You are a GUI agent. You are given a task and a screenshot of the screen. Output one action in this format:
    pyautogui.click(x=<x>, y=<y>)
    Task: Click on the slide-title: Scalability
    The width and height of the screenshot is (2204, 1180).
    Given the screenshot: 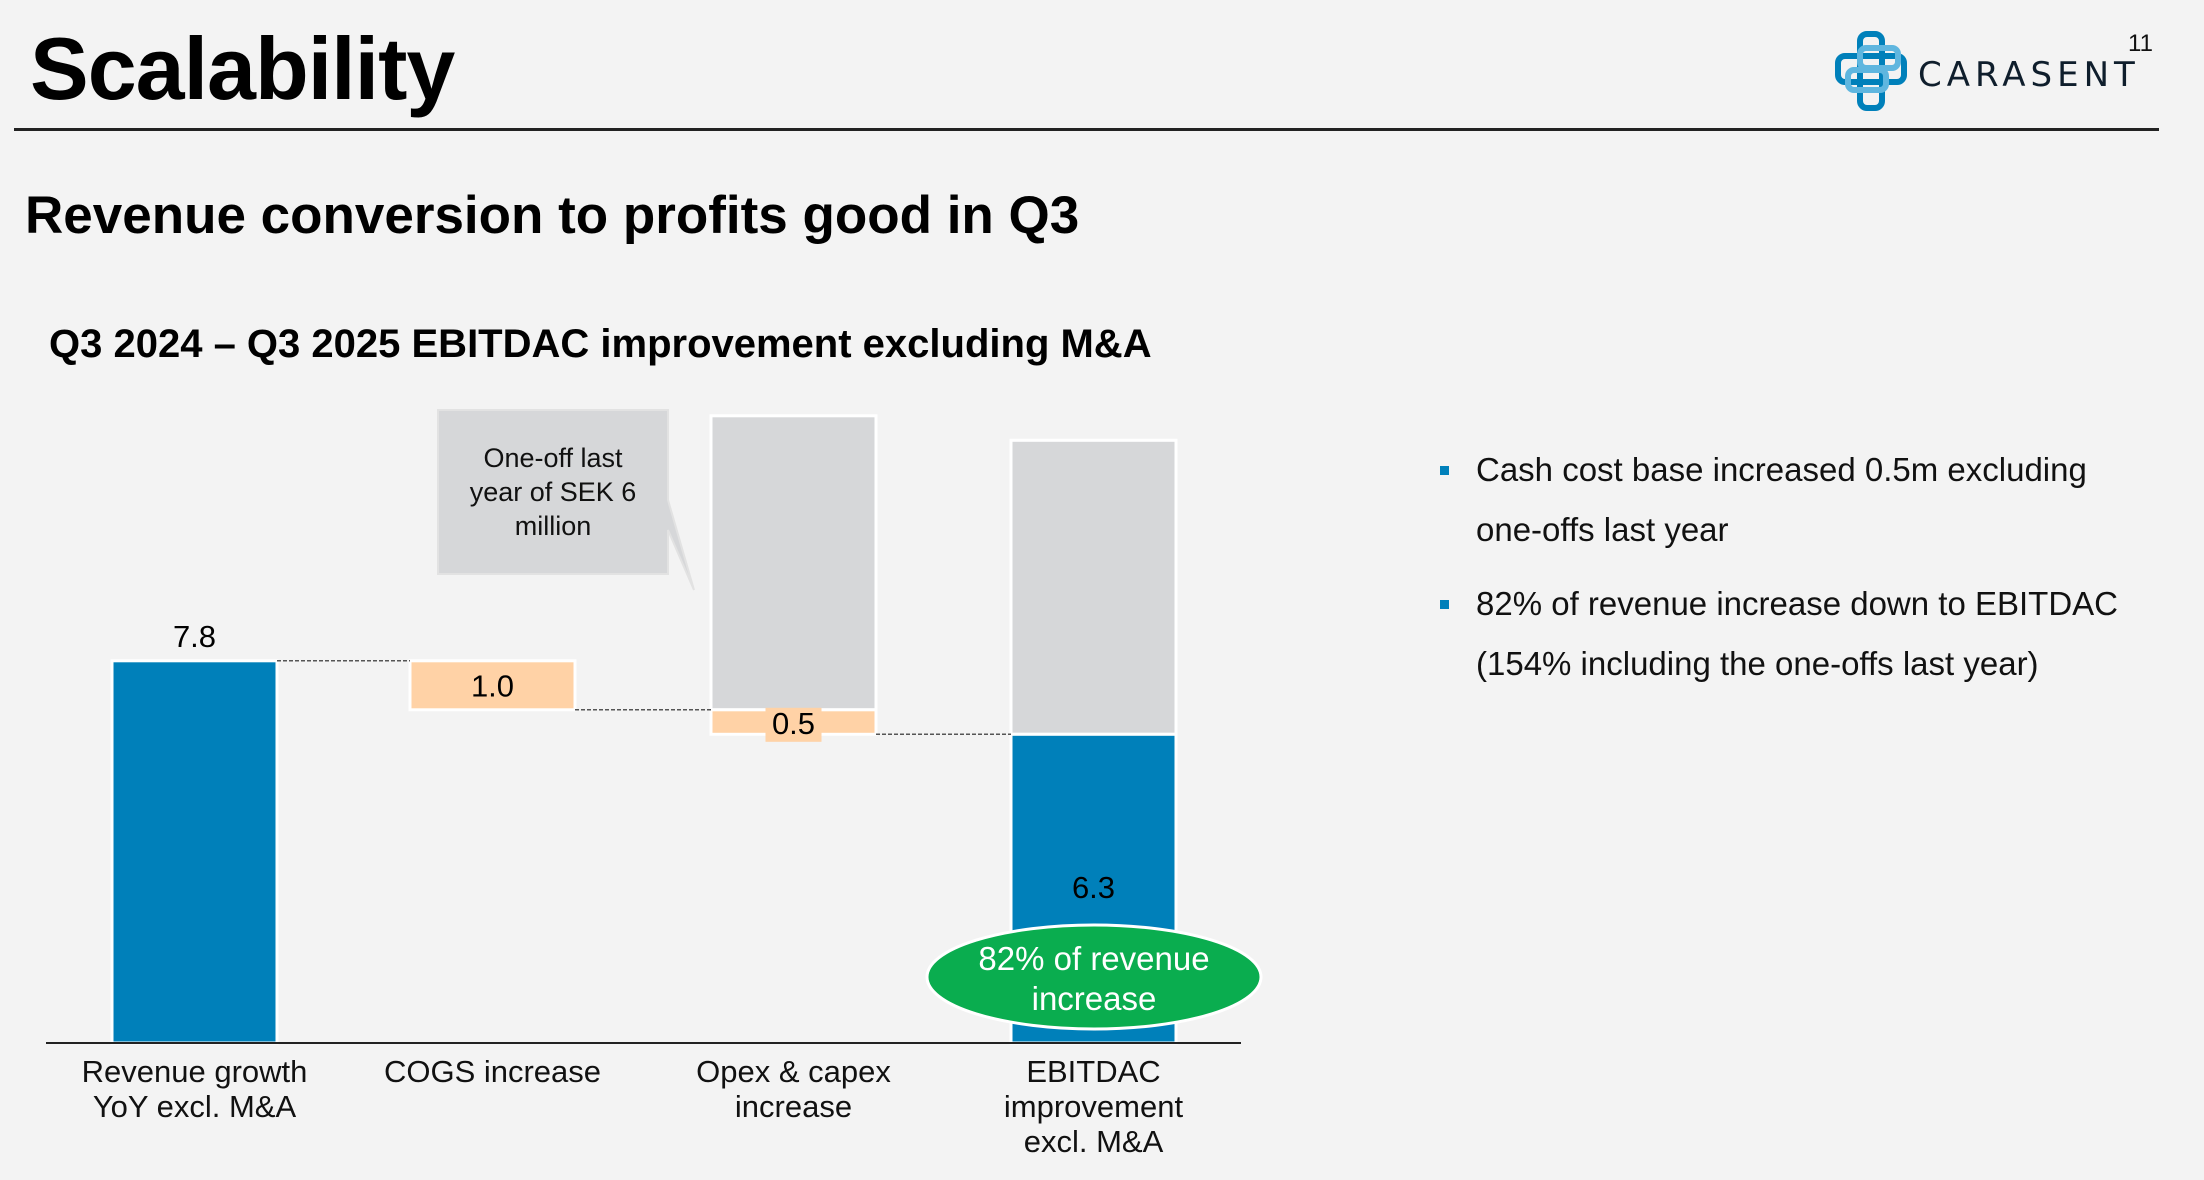 What is the action you would take?
    pyautogui.click(x=242, y=68)
    